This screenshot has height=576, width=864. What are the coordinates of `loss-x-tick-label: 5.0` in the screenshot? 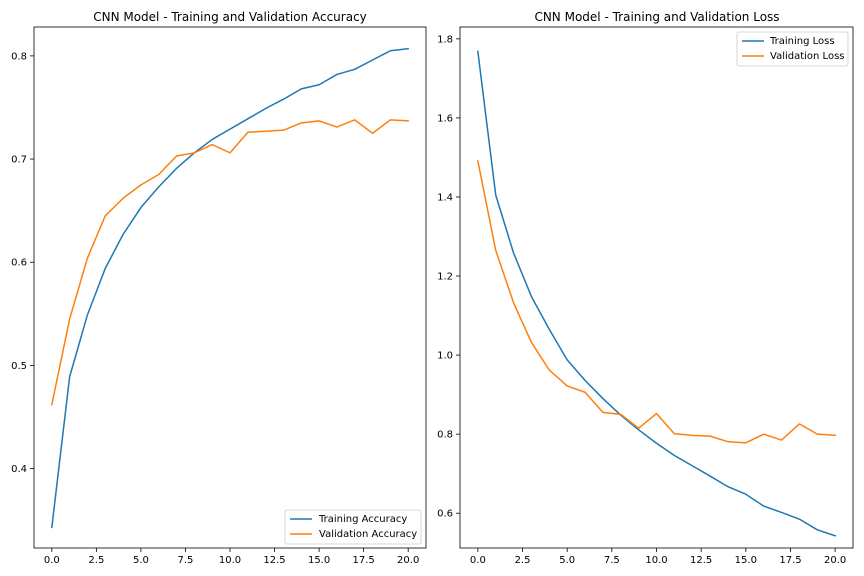 It's located at (567, 560).